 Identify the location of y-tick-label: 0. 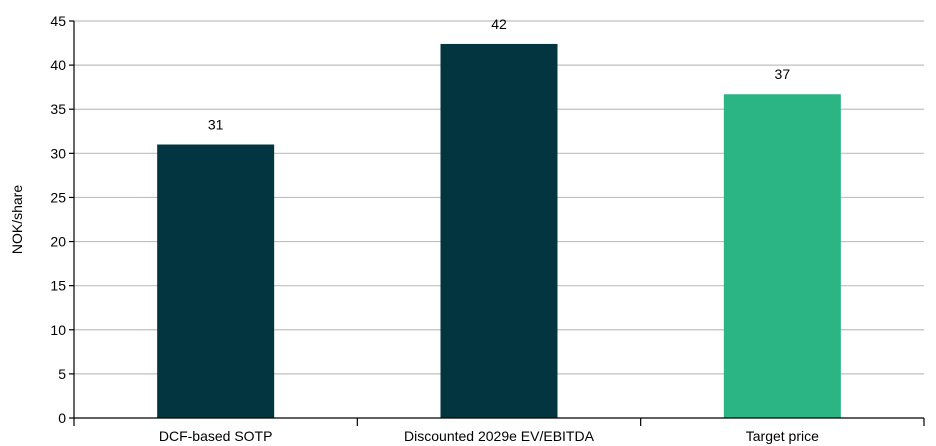
(62, 418).